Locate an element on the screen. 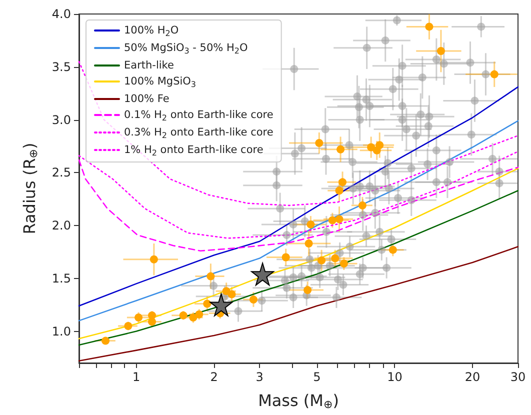 The width and height of the screenshot is (531, 415). x-tick-label: 30 is located at coordinates (518, 377).